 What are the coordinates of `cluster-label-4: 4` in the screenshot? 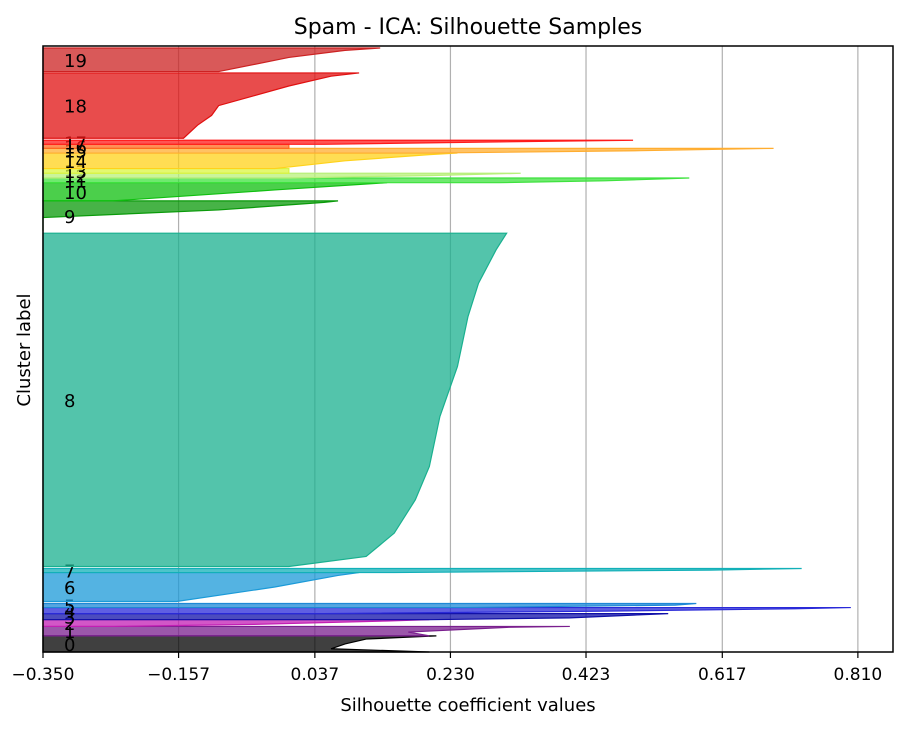 It's located at (69, 612).